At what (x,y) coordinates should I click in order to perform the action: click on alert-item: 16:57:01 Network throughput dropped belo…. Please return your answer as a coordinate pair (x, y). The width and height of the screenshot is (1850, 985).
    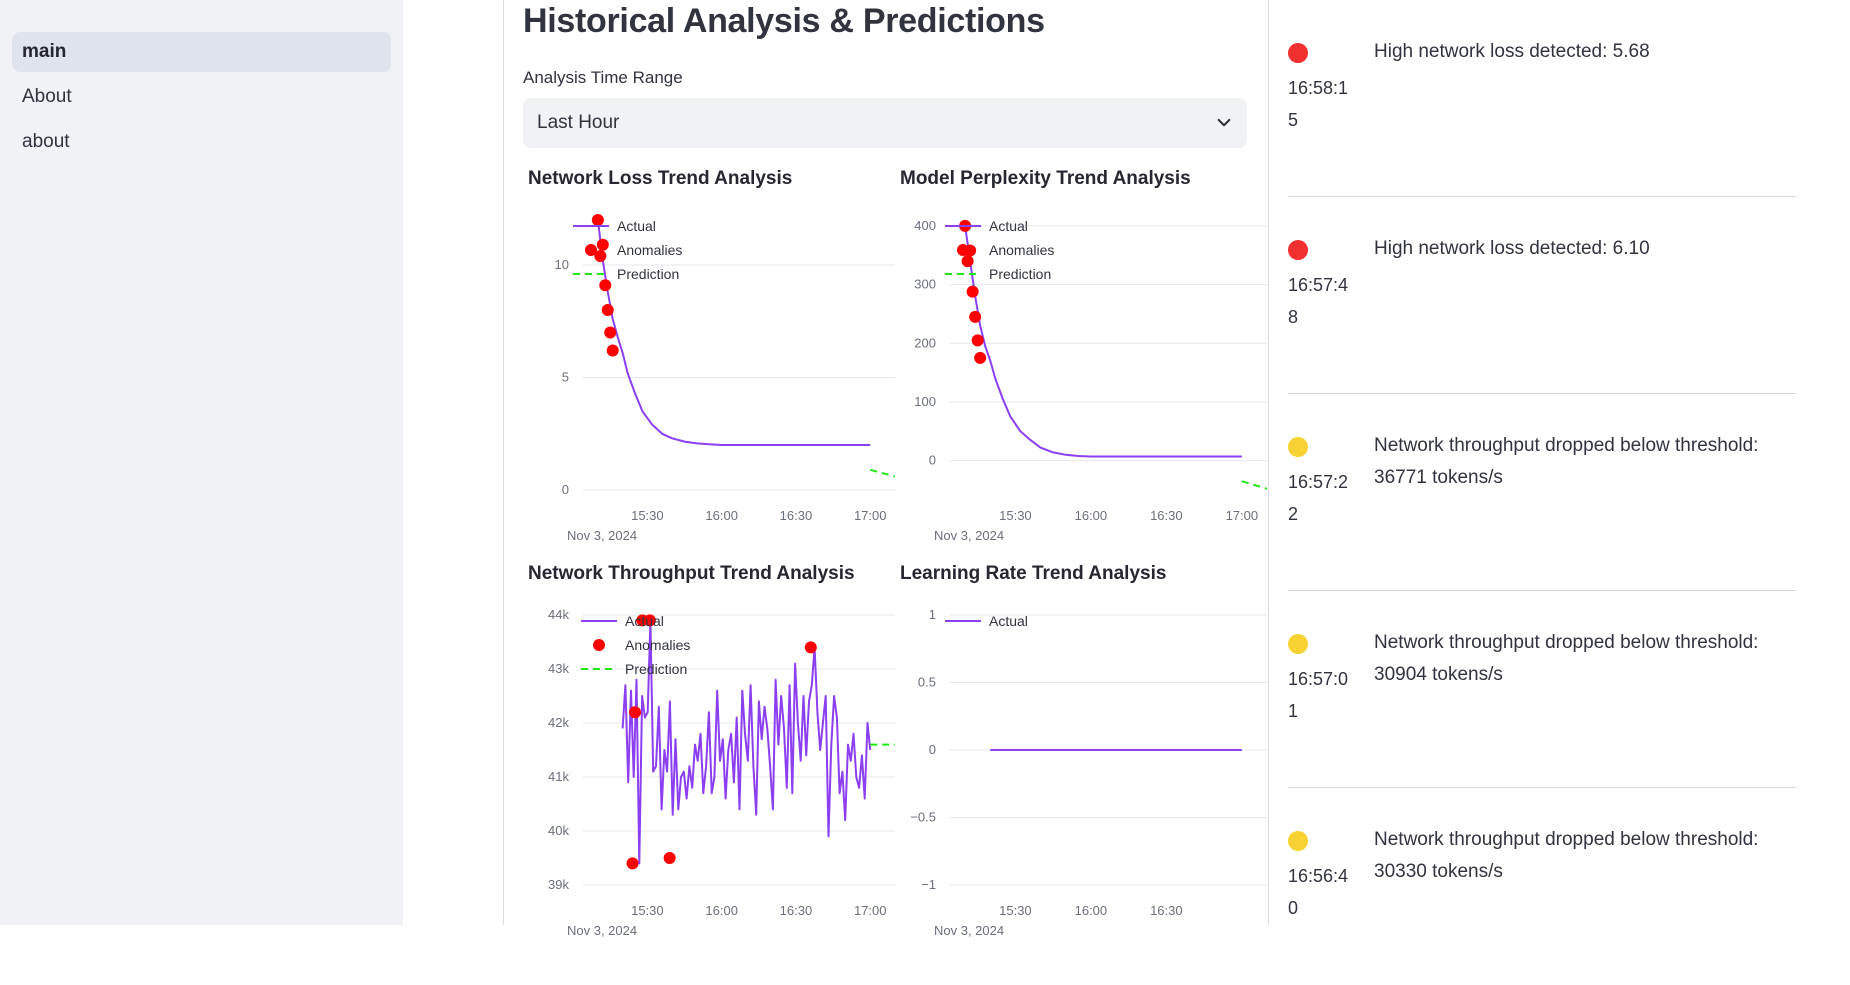
    Looking at the image, I should click on (1542, 689).